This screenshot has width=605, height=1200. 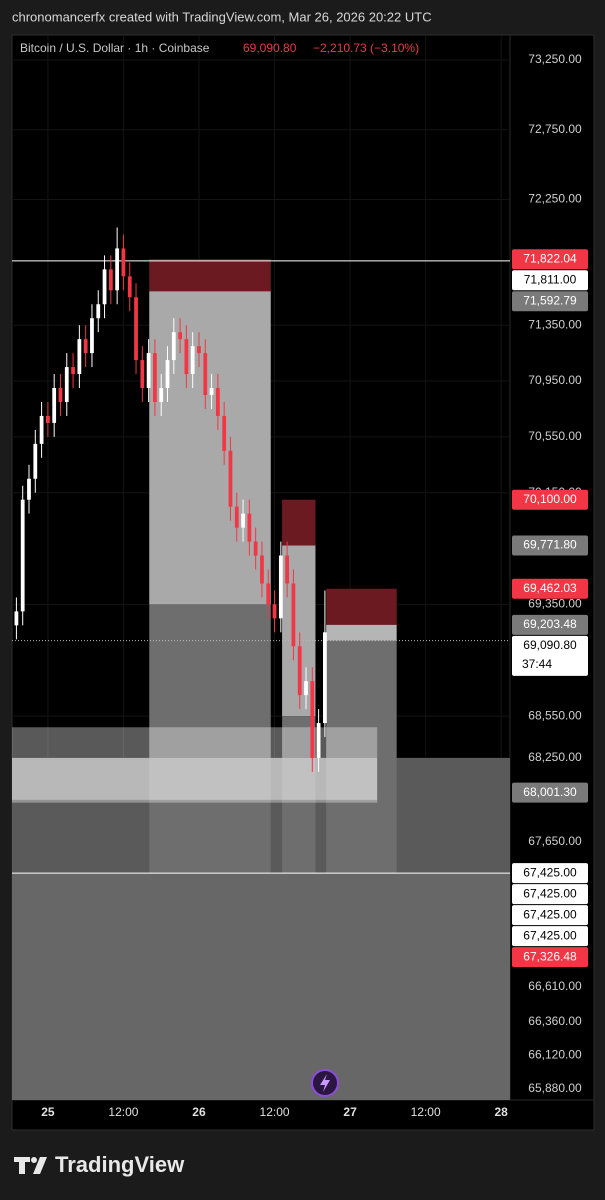 I want to click on price-label: 67,326.48, so click(x=550, y=956).